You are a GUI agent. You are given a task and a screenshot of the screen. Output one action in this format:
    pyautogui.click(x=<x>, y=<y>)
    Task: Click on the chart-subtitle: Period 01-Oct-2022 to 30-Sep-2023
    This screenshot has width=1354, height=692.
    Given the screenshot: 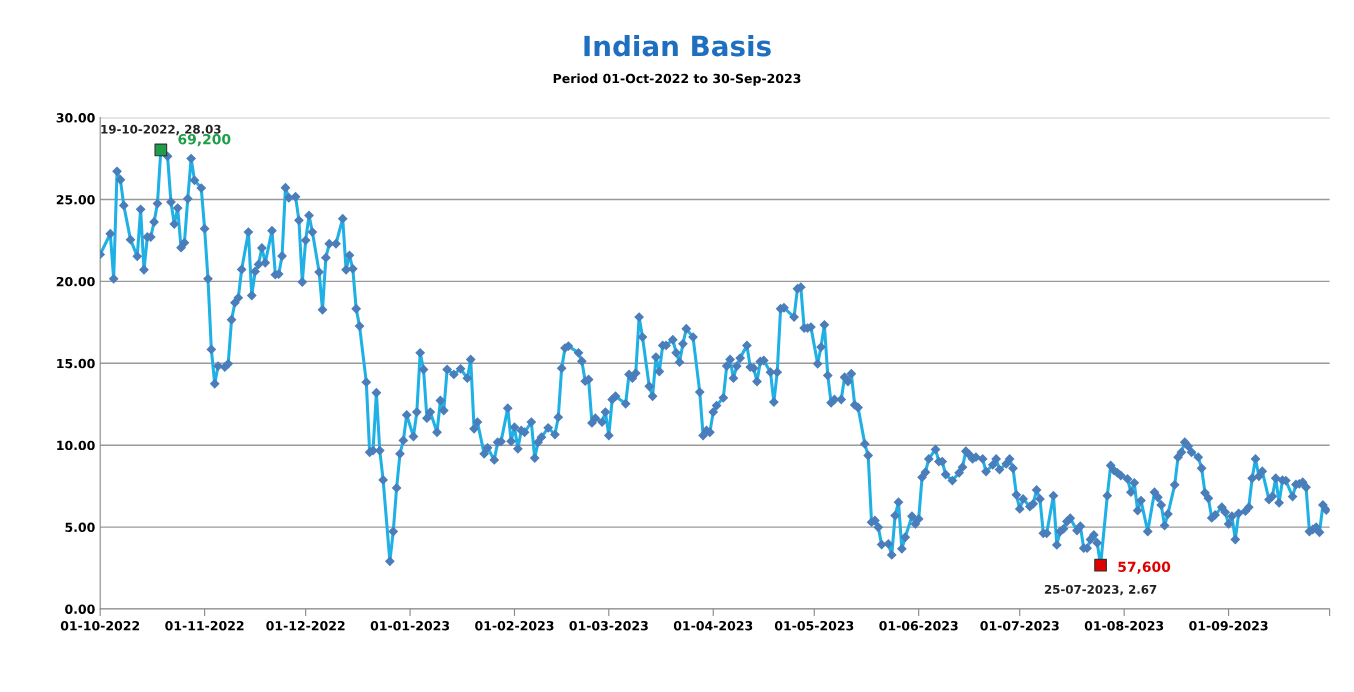 What is the action you would take?
    pyautogui.click(x=677, y=79)
    